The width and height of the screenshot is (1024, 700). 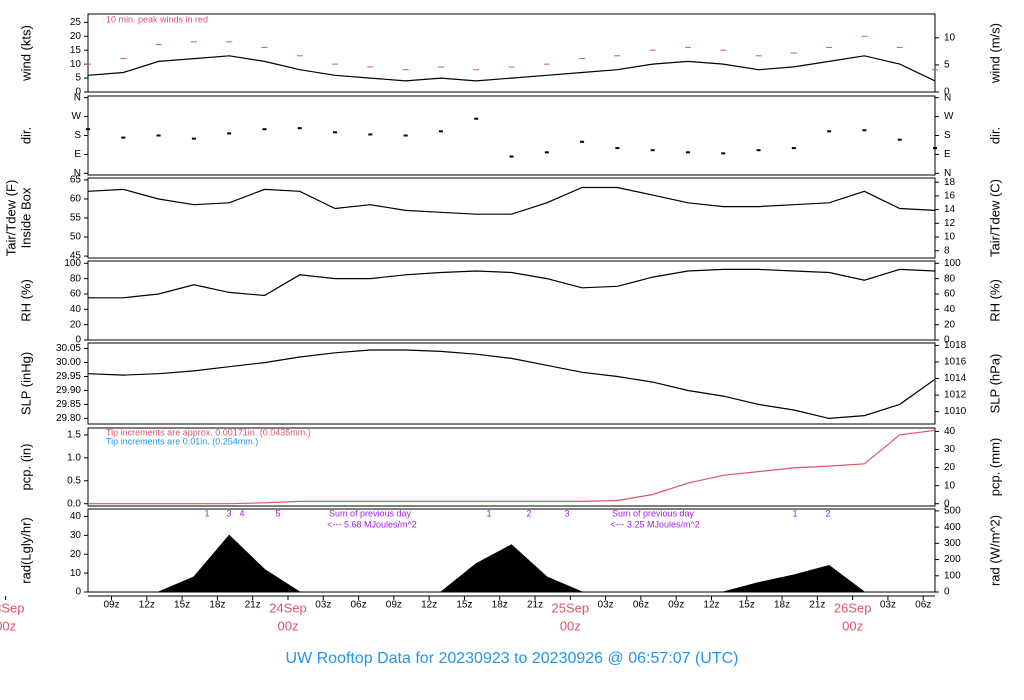 What do you see at coordinates (955, 411) in the screenshot?
I see `y2-tick-label: 1010` at bounding box center [955, 411].